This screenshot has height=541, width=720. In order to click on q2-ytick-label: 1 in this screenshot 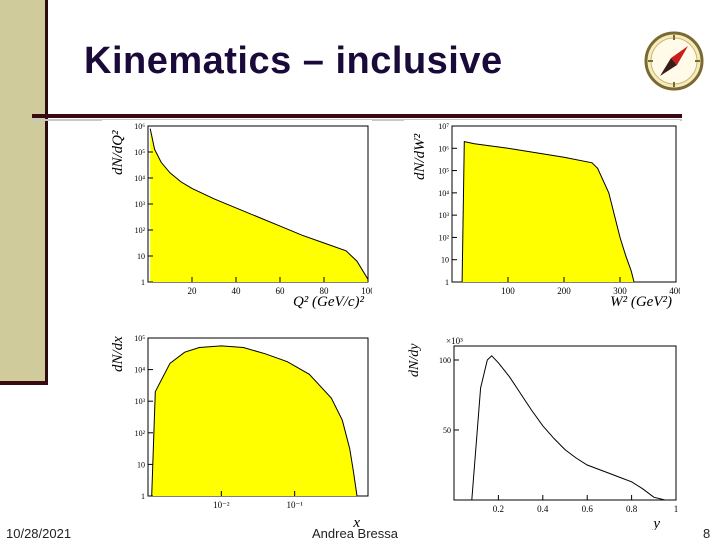, I will do `click(143, 282)`.